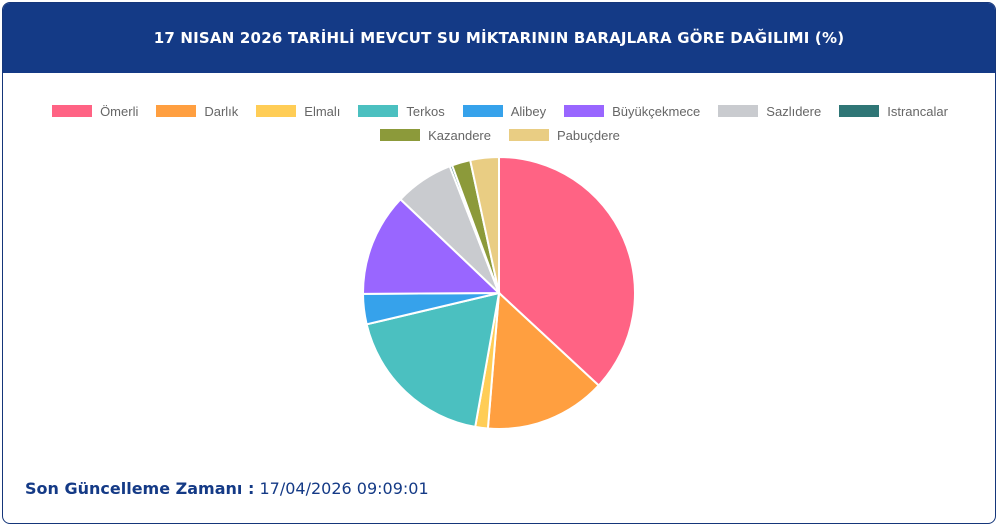 Image resolution: width=1002 pixels, height=530 pixels. What do you see at coordinates (425, 111) in the screenshot?
I see `legend-label: Terkos` at bounding box center [425, 111].